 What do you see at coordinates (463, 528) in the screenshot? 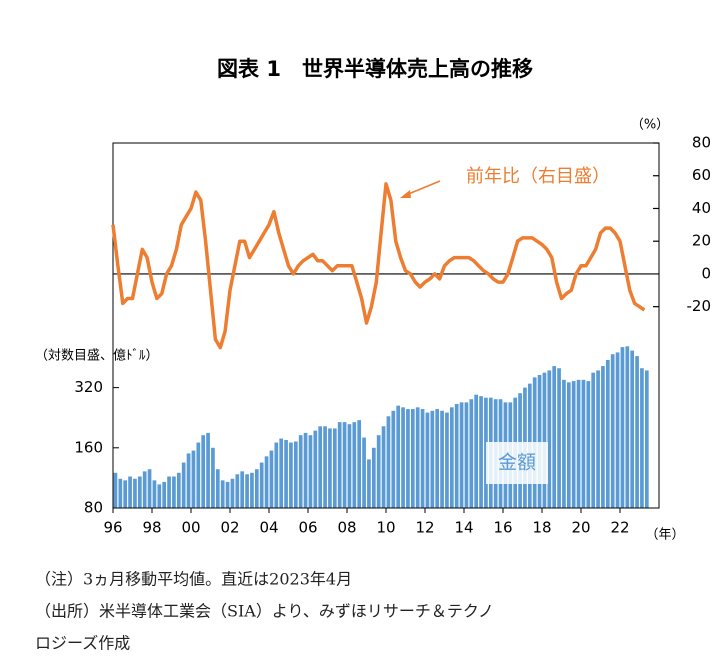
I see `x-tick-label: 14` at bounding box center [463, 528].